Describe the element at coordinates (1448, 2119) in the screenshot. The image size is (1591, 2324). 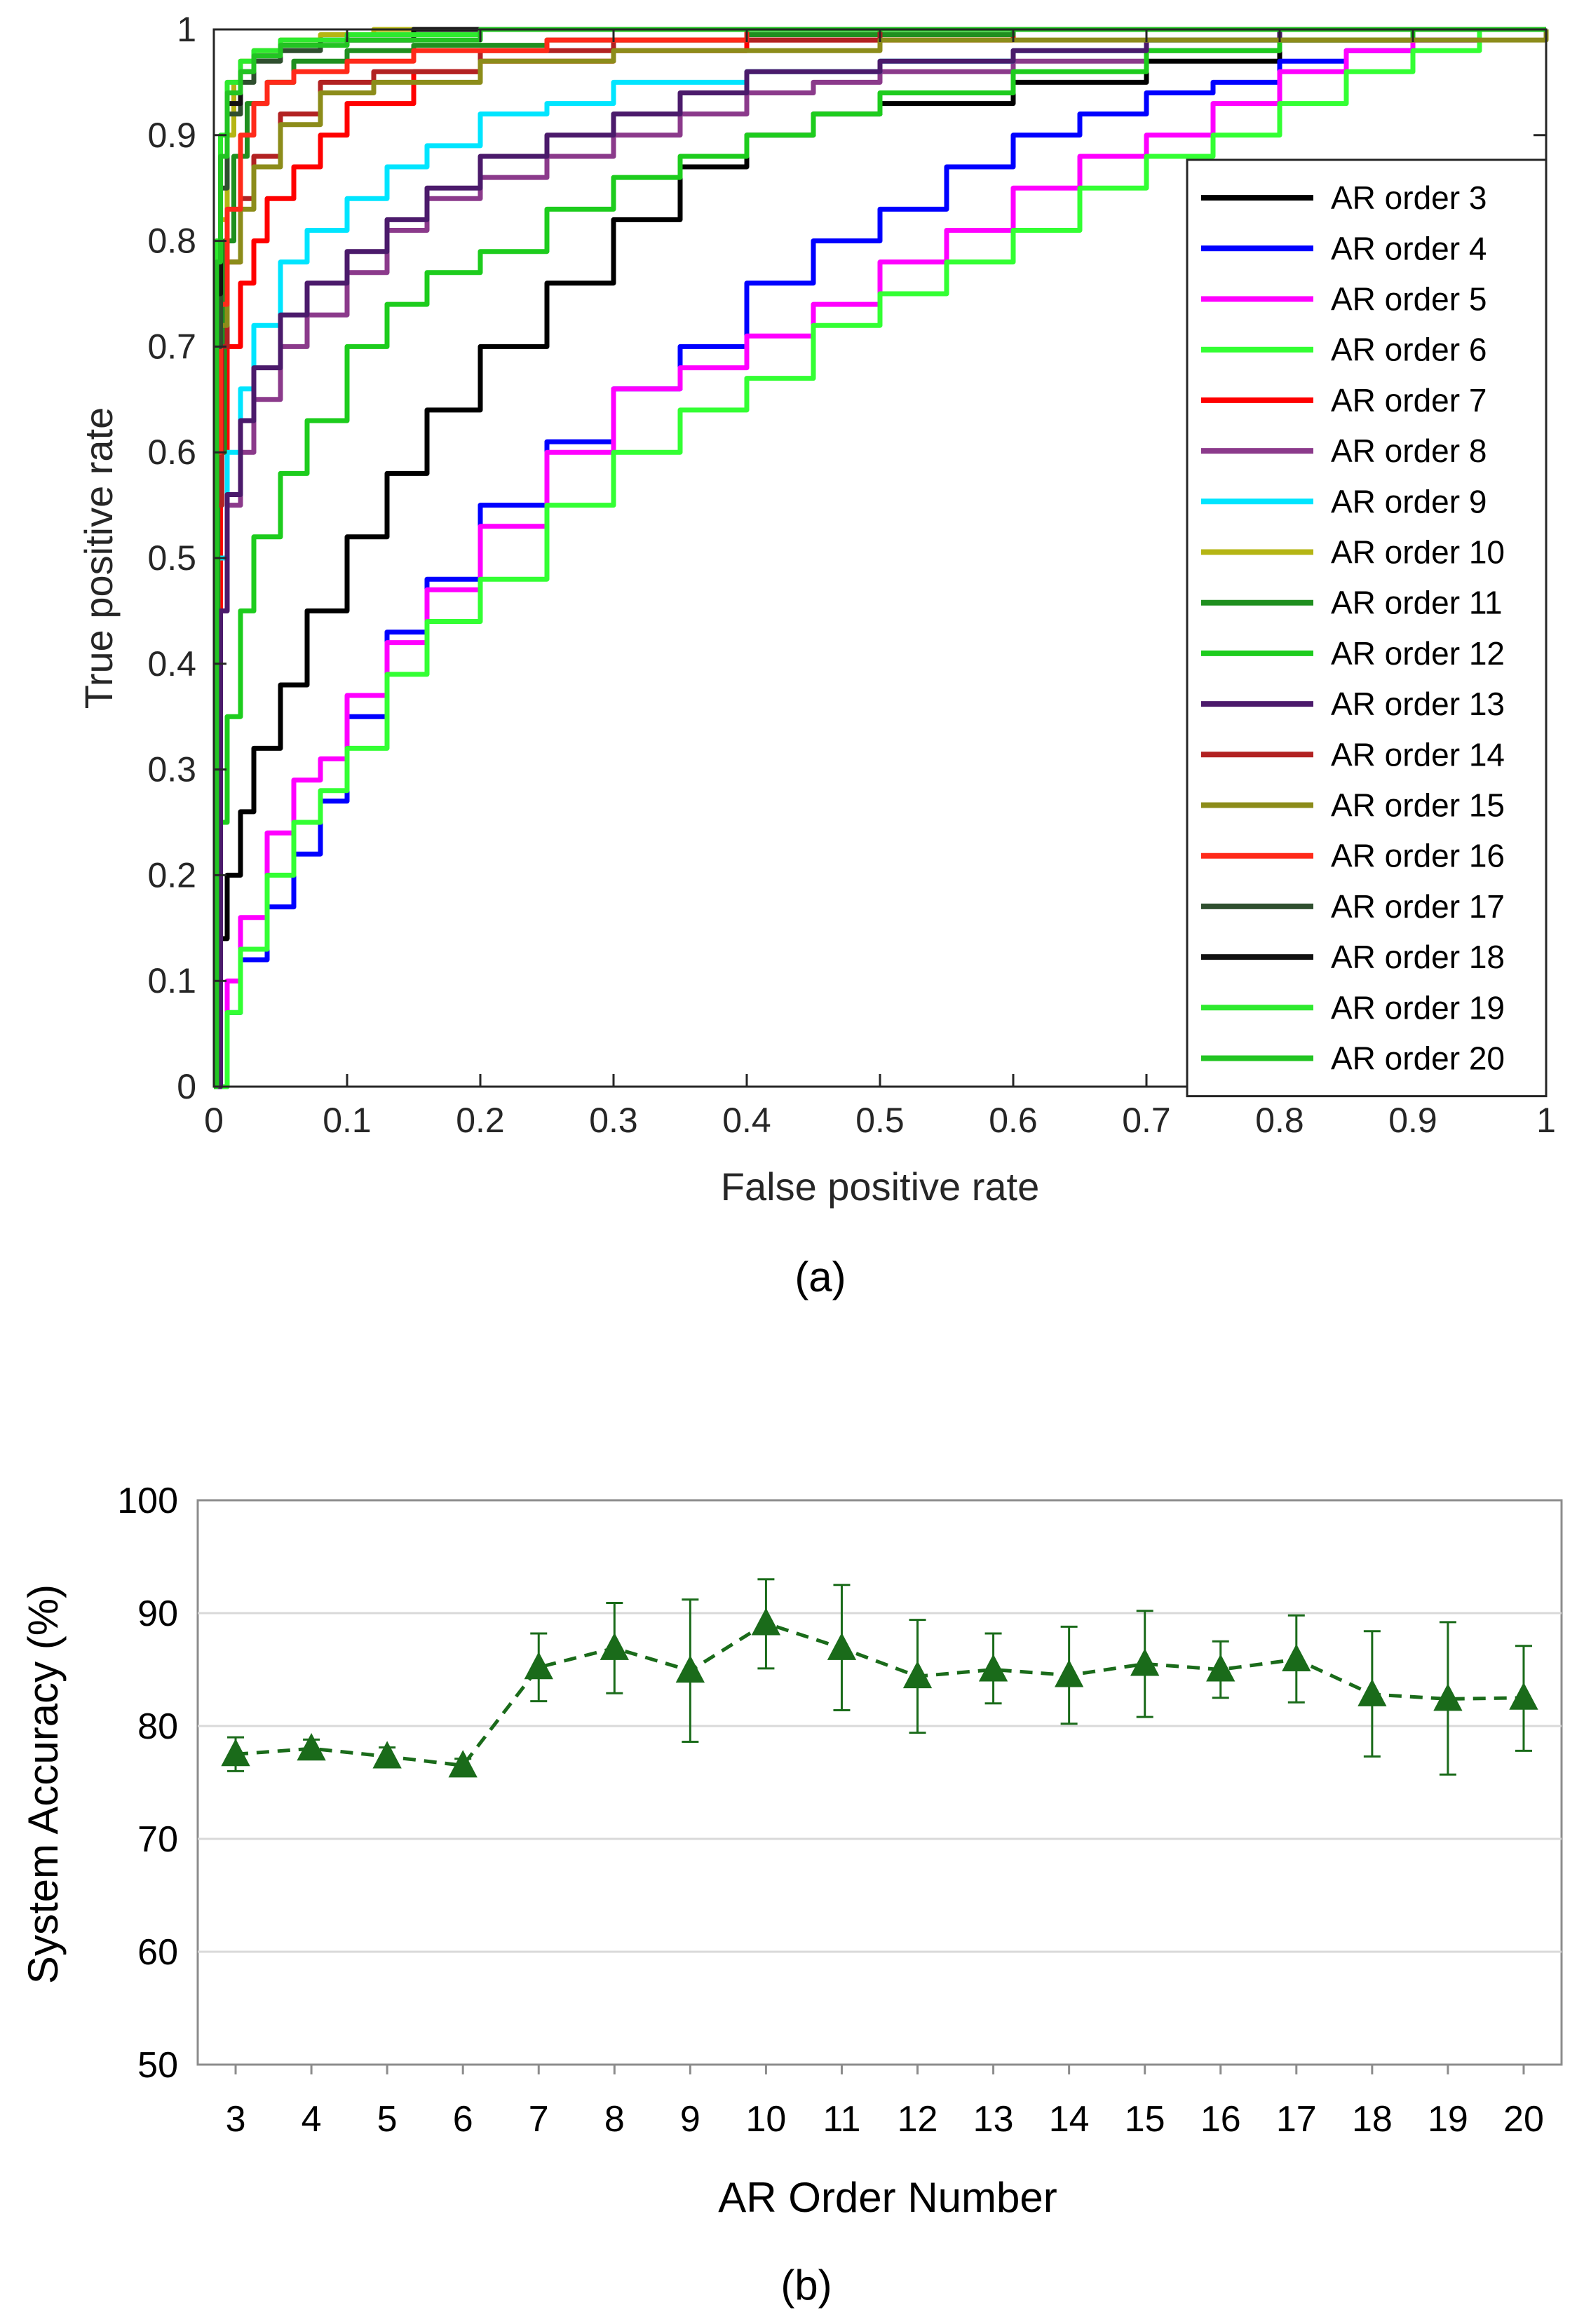
I see `accuracy-x-tick-label: 19` at that location.